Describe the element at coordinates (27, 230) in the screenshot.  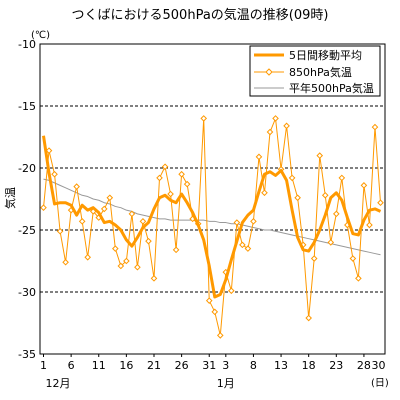
I see `y-tick-label: -25` at that location.